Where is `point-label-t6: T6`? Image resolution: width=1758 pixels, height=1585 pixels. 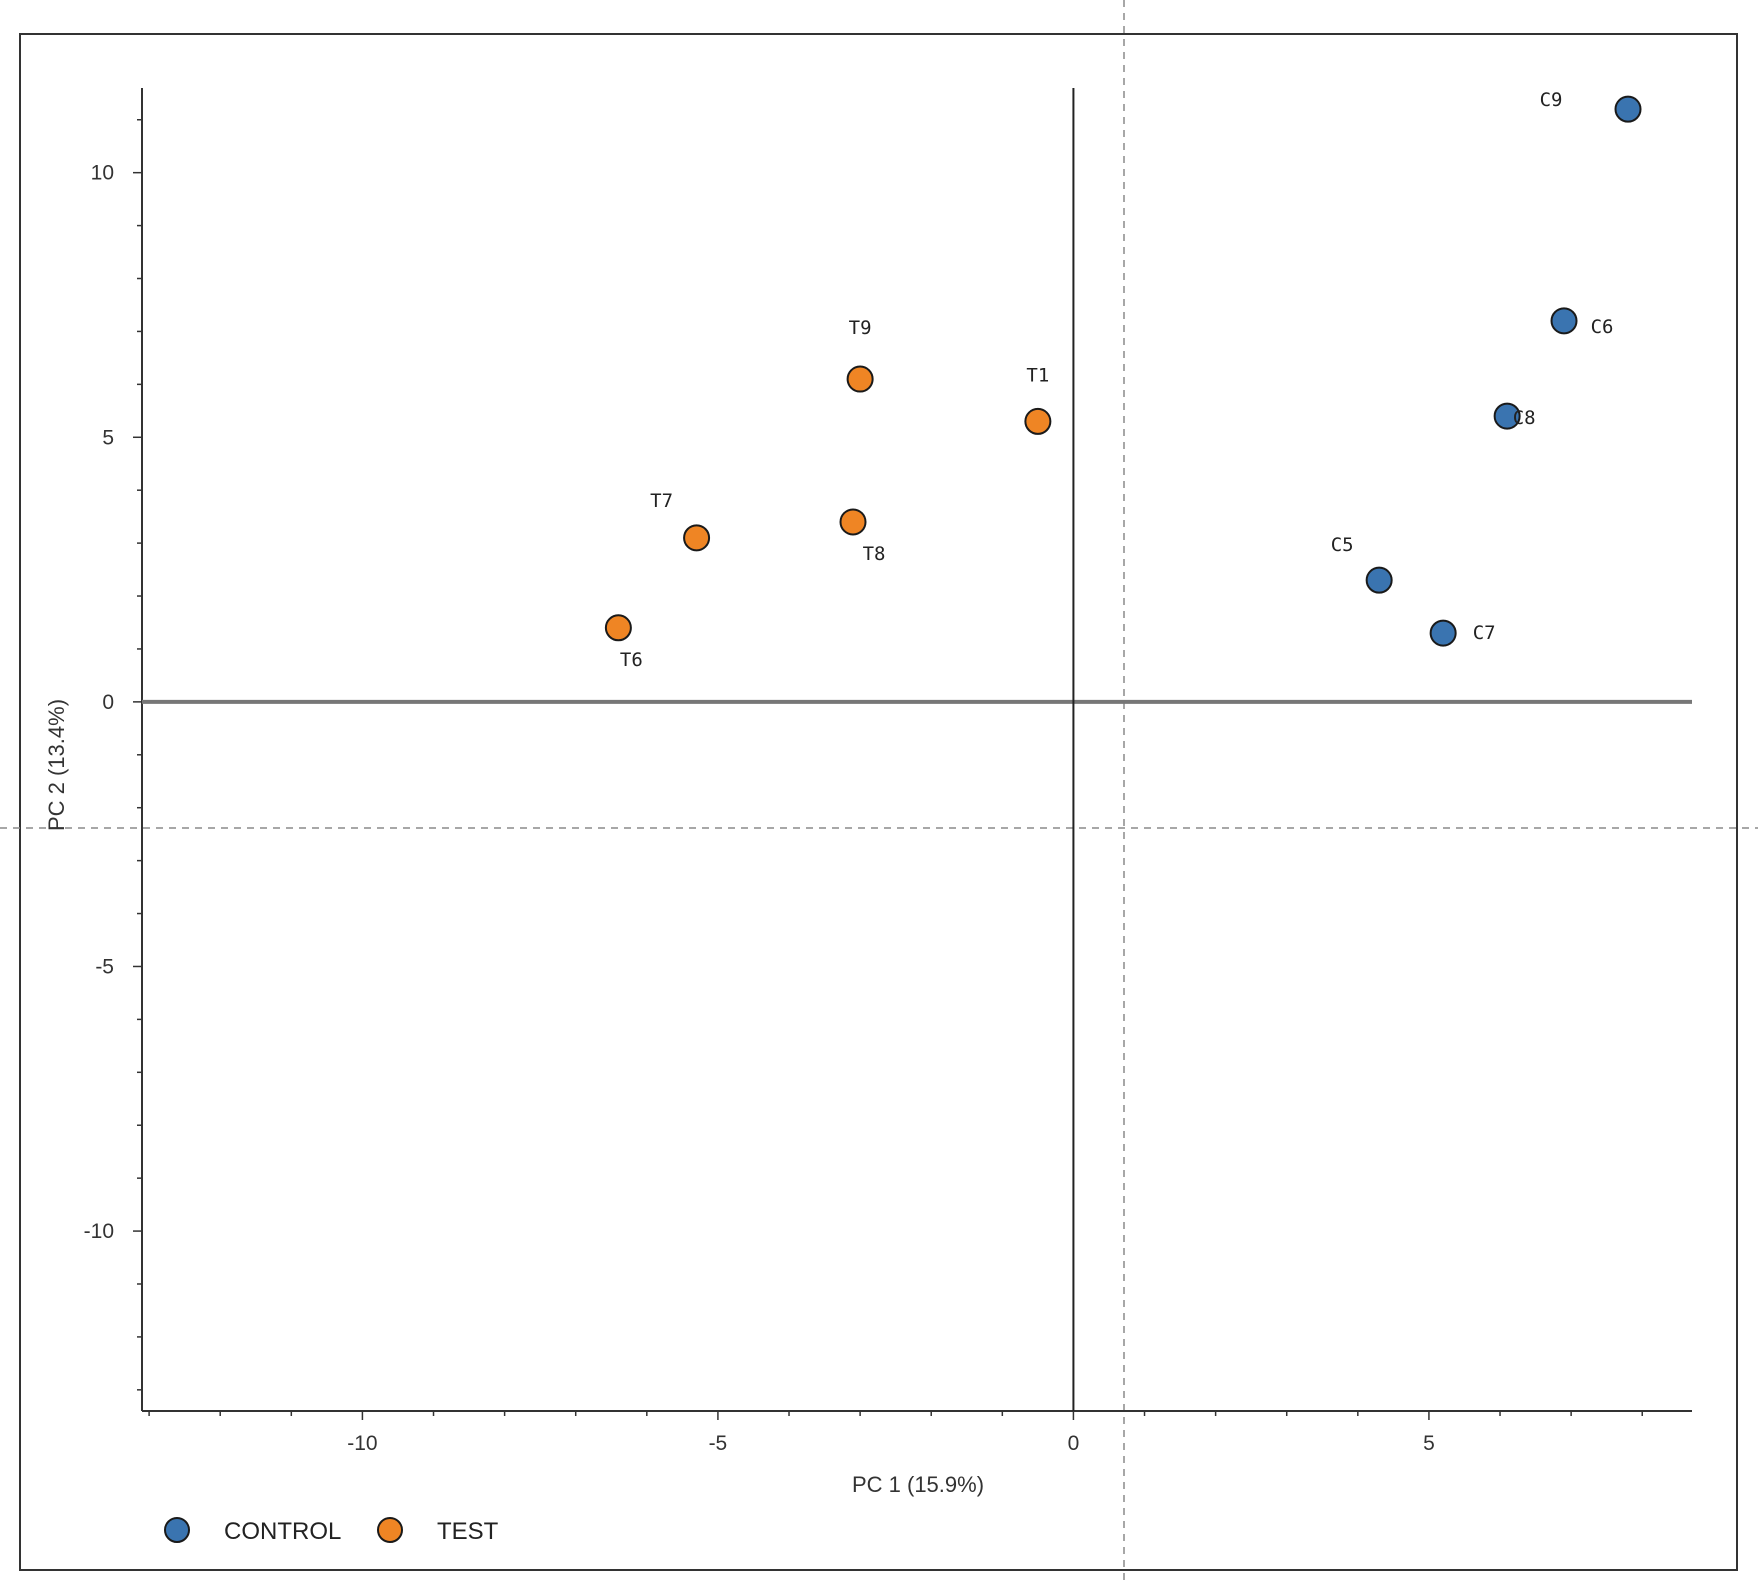
point-label-t6: T6 is located at coordinates (631, 660).